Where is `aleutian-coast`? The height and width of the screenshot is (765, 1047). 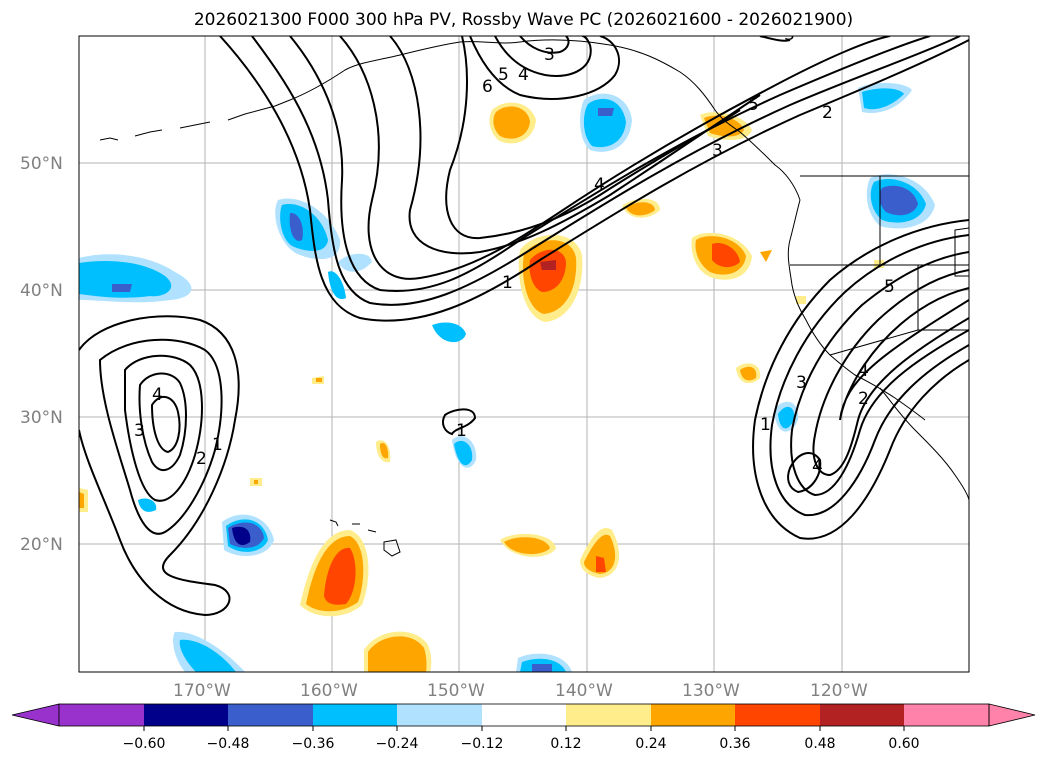
aleutian-coast is located at coordinates (195, 120).